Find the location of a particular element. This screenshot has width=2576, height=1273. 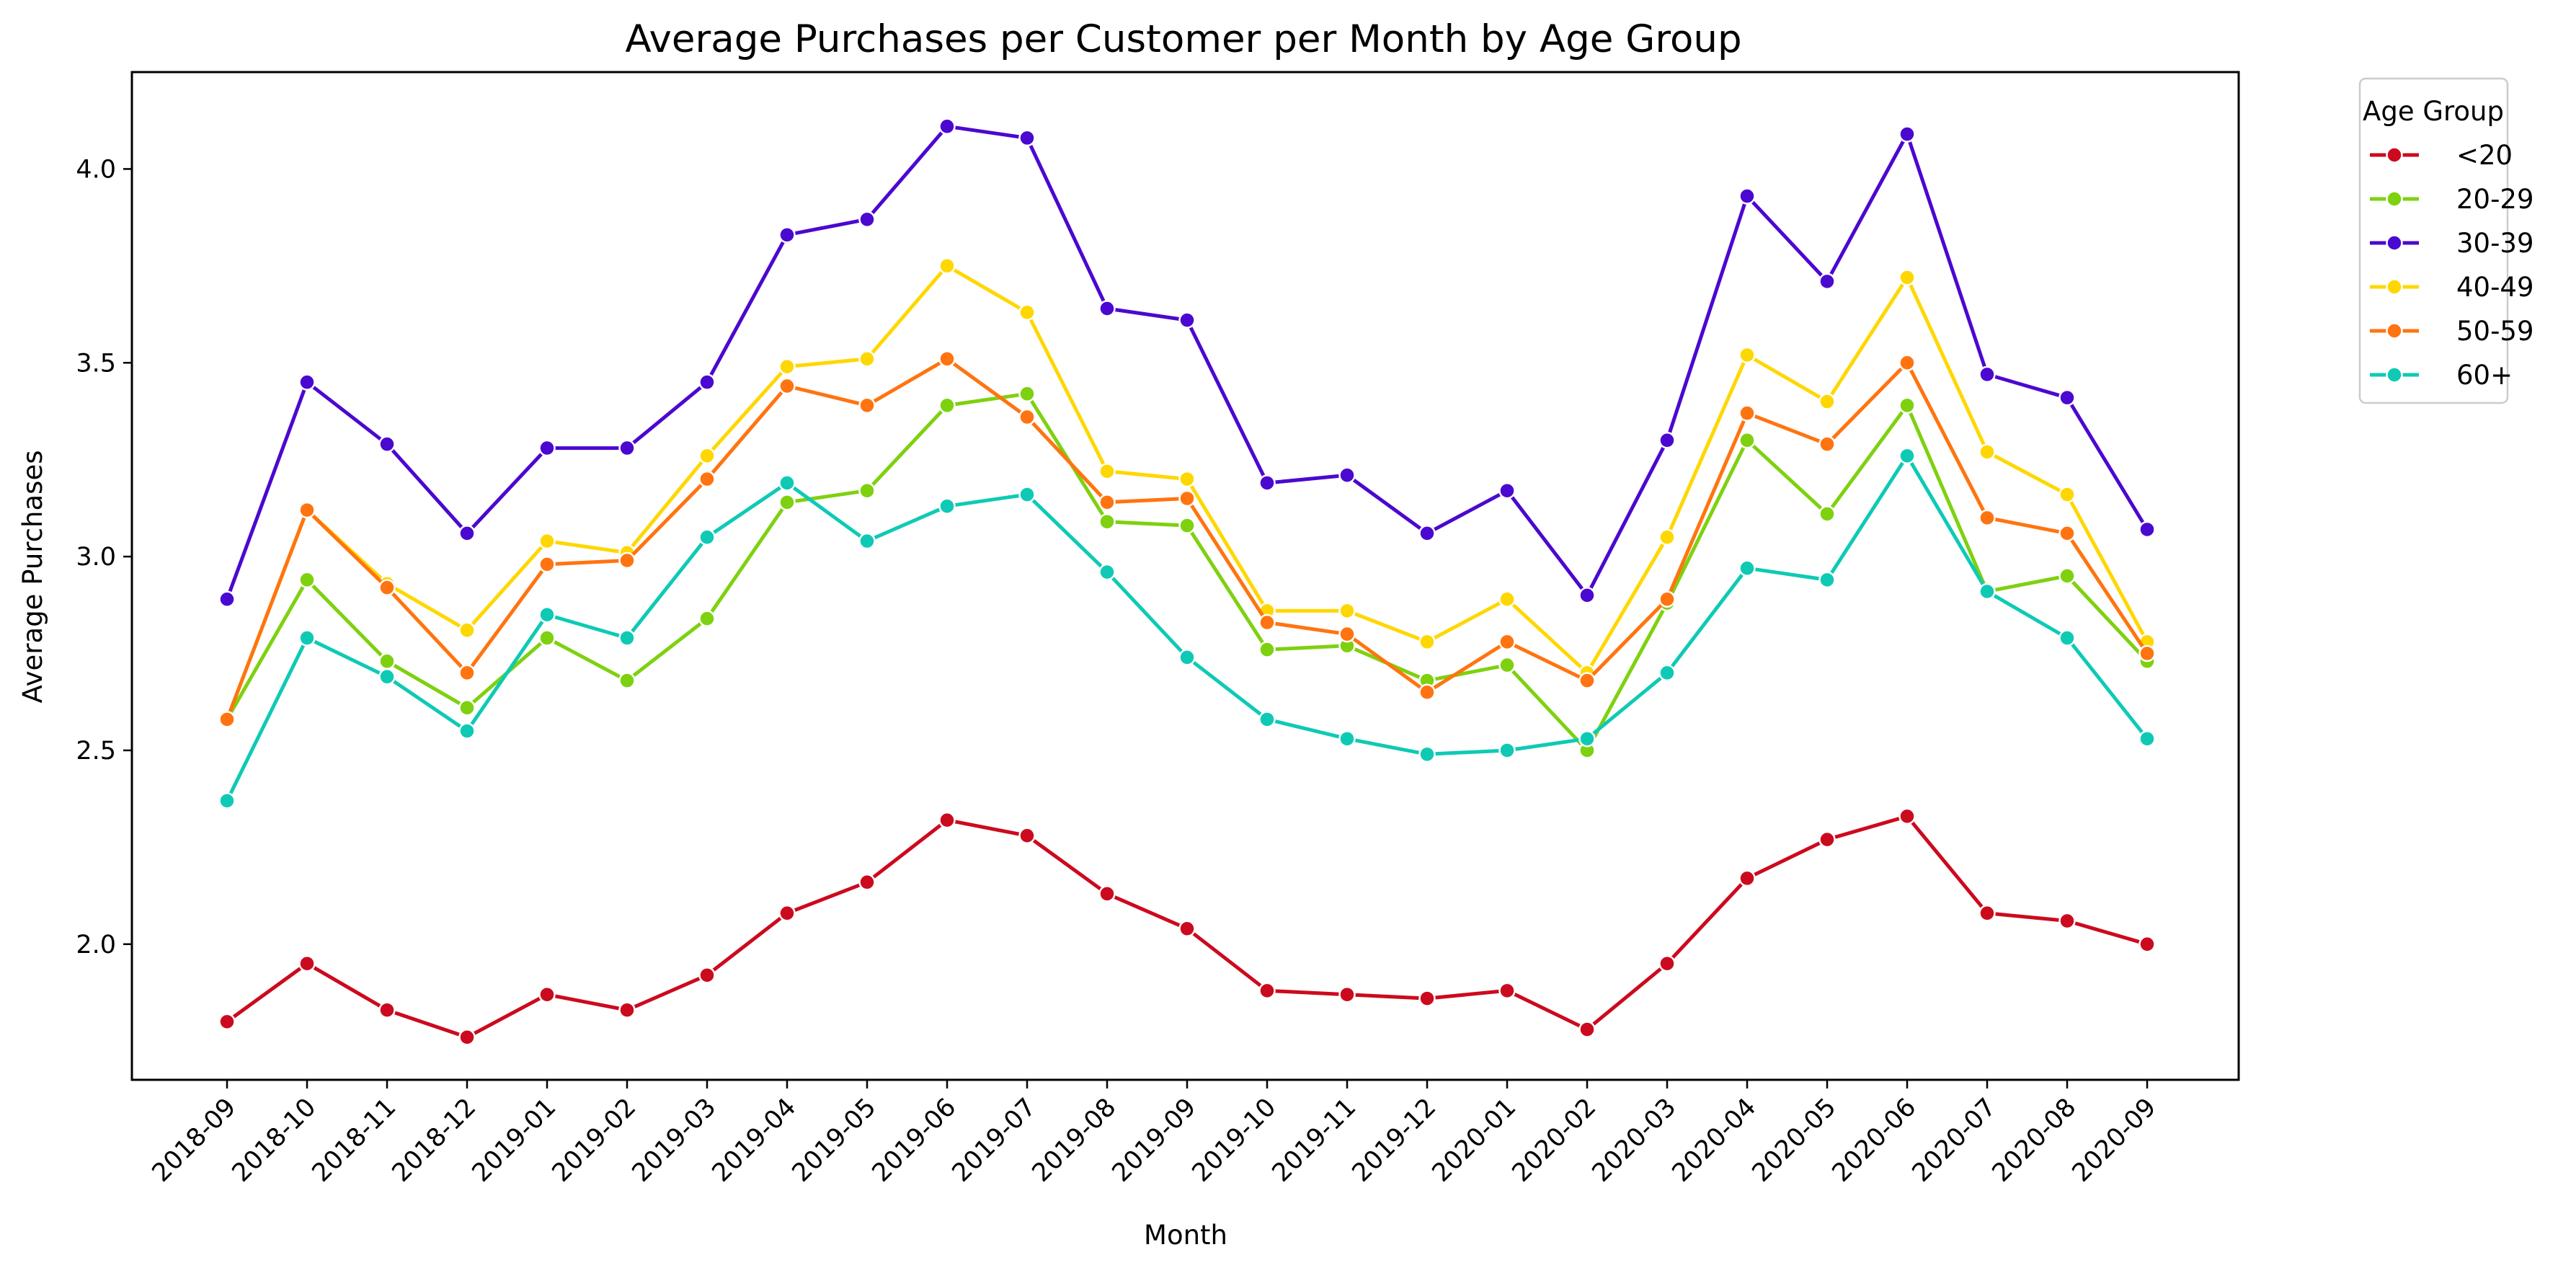

x-tick-label: 2019-11 is located at coordinates (1314, 1140).